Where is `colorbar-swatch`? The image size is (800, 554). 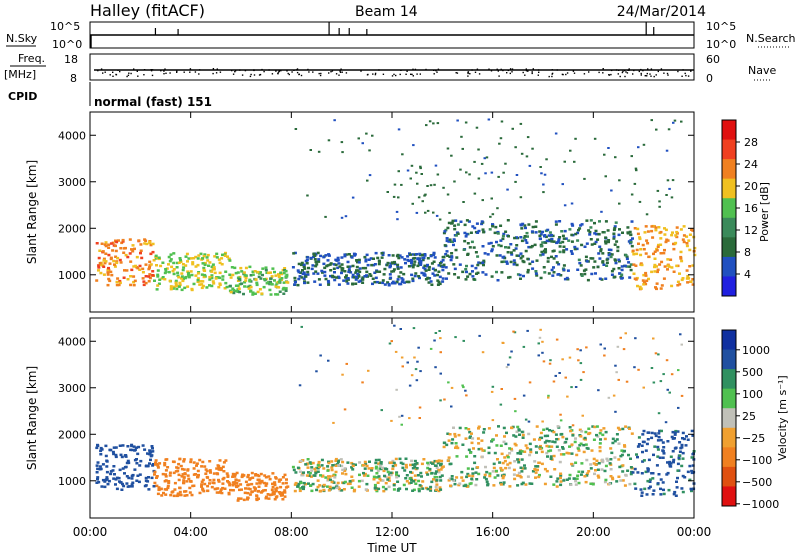 colorbar-swatch is located at coordinates (729, 379).